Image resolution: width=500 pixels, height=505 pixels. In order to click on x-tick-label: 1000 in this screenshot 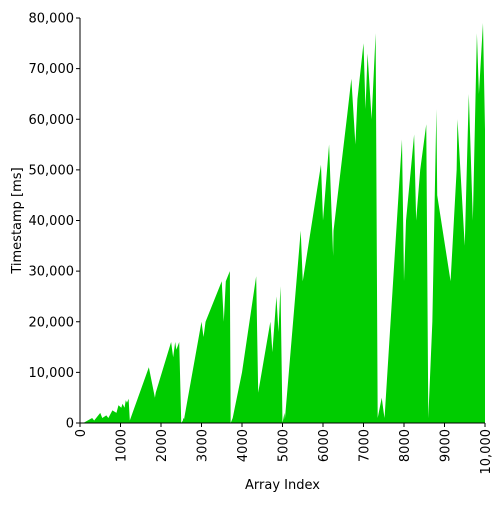, I will do `click(122, 445)`.